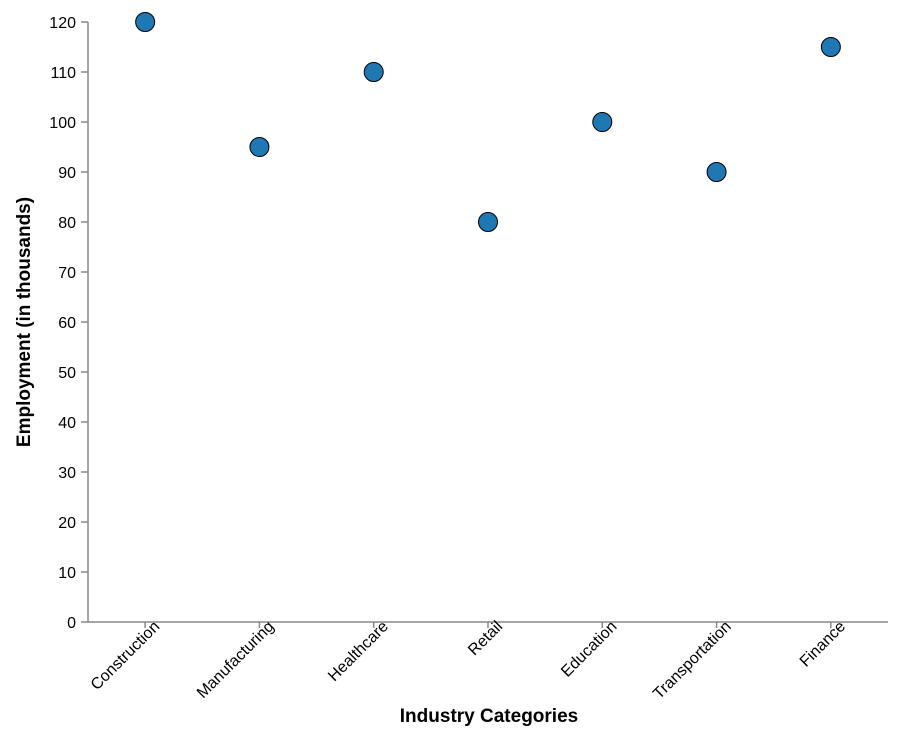  I want to click on x-tick-label: Healthcare, so click(358, 651).